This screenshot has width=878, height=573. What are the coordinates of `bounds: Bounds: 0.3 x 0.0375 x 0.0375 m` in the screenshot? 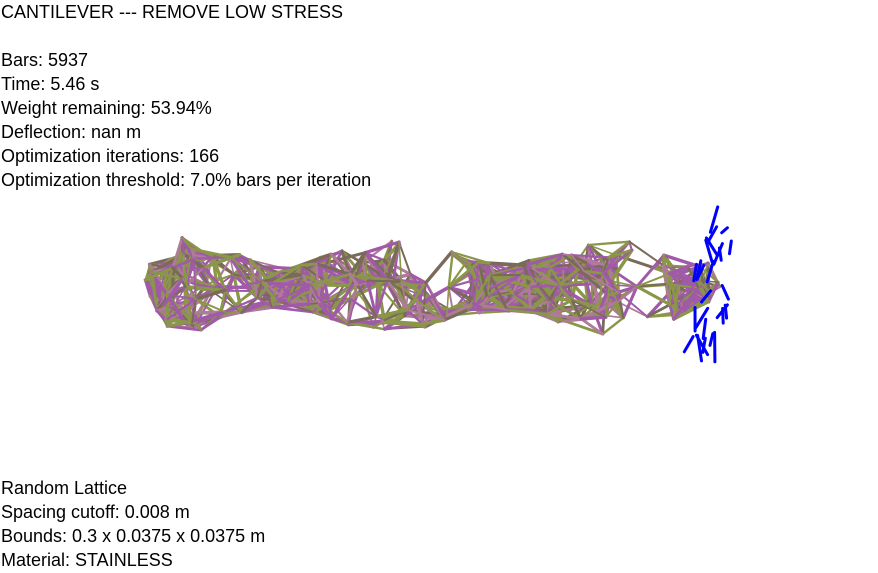 It's located at (133, 536).